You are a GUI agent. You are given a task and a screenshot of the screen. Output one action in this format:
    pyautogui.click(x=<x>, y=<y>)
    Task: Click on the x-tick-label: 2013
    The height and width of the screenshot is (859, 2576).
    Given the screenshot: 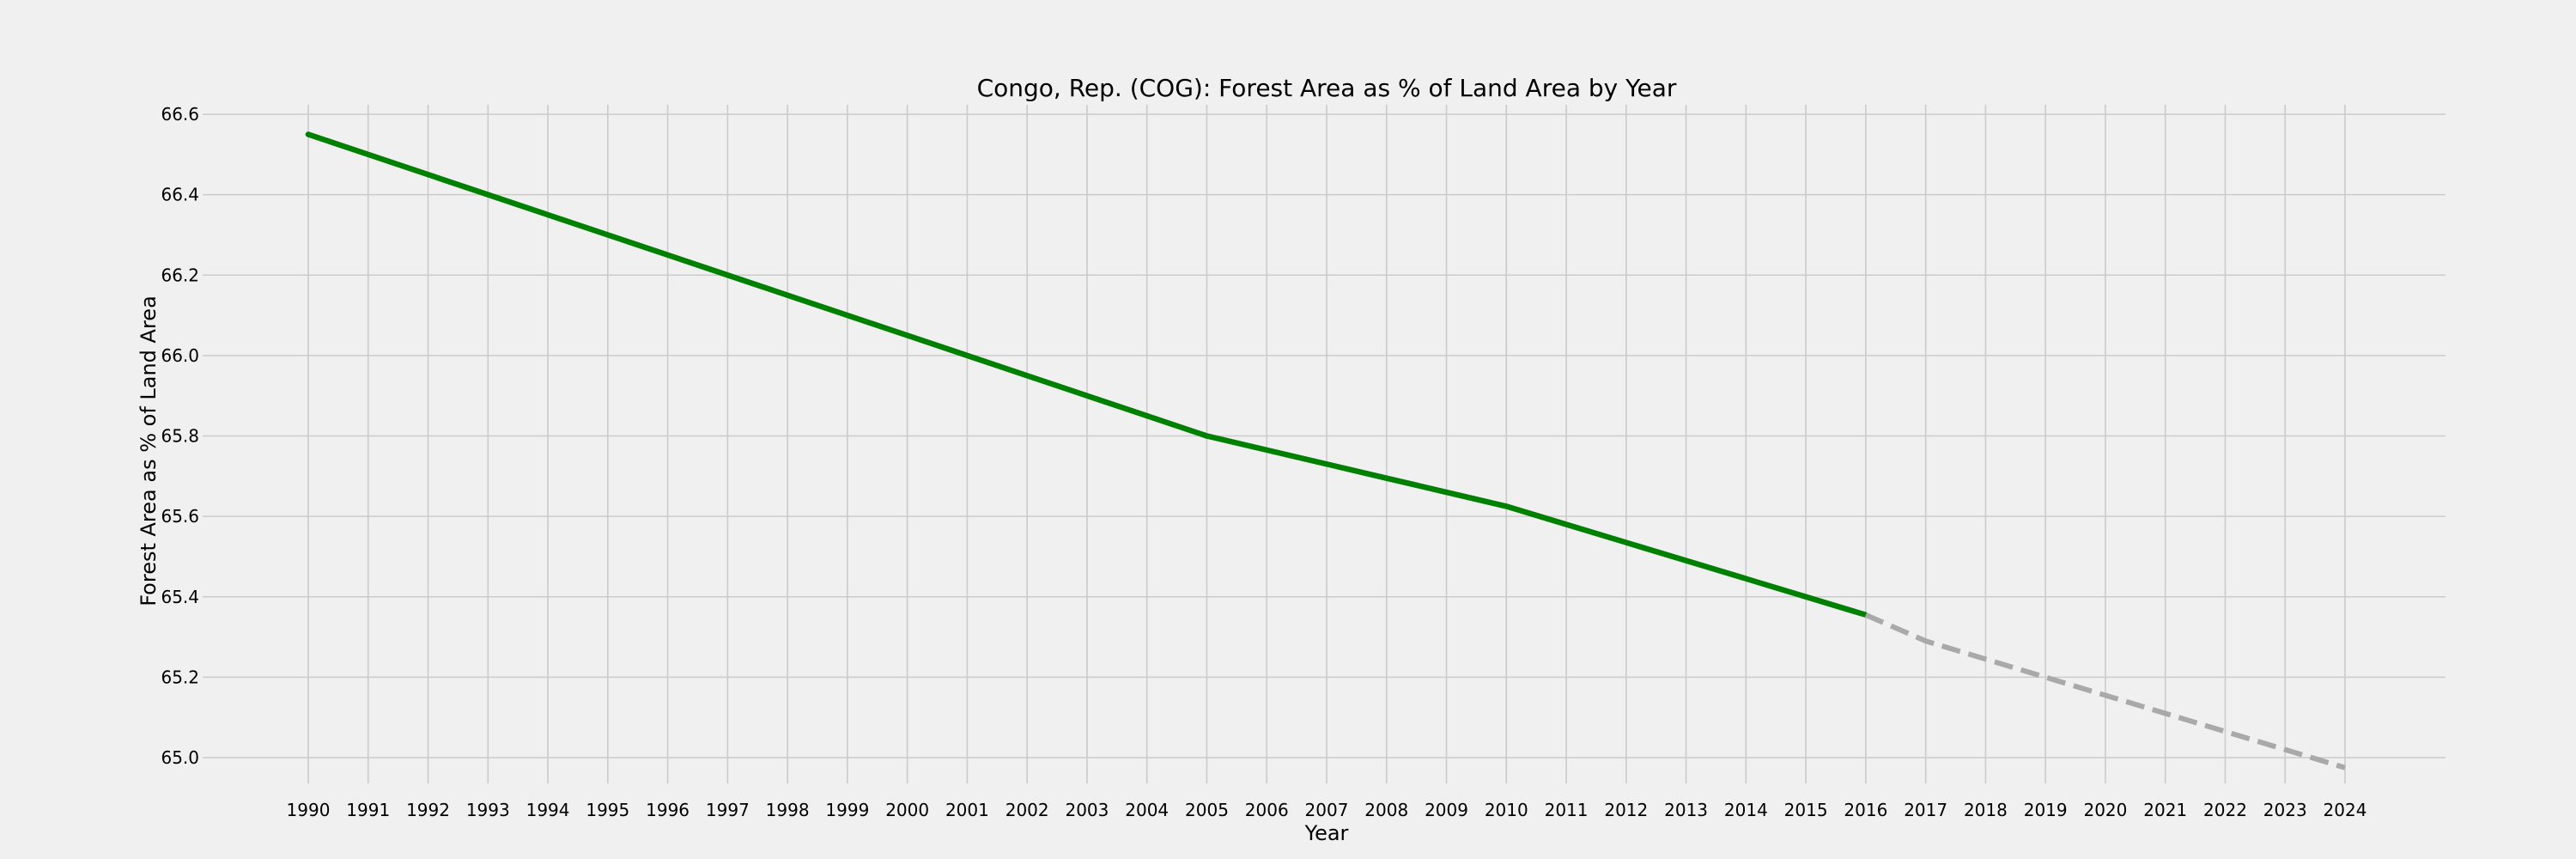 What is the action you would take?
    pyautogui.click(x=1686, y=810)
    